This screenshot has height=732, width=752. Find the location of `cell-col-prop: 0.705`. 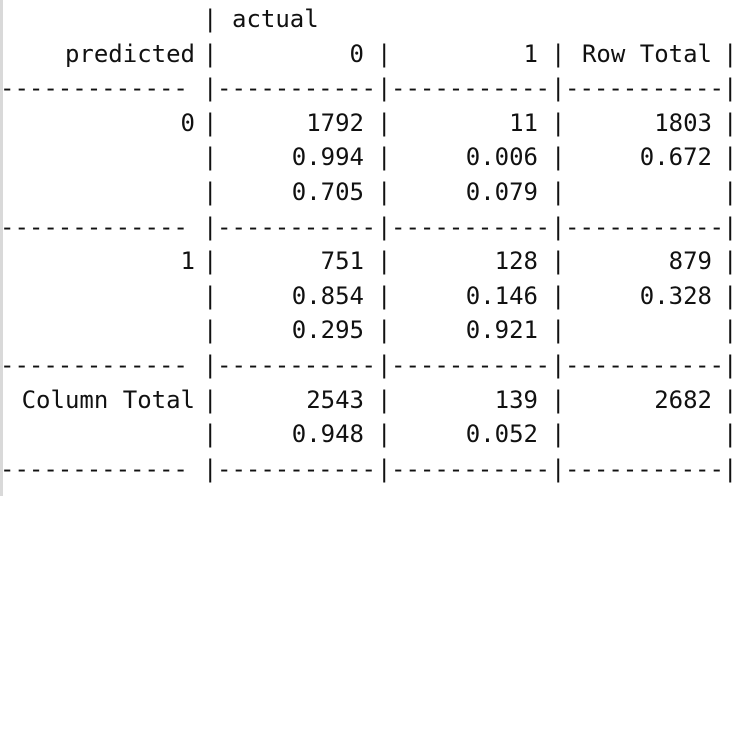

cell-col-prop: 0.705 is located at coordinates (327, 191).